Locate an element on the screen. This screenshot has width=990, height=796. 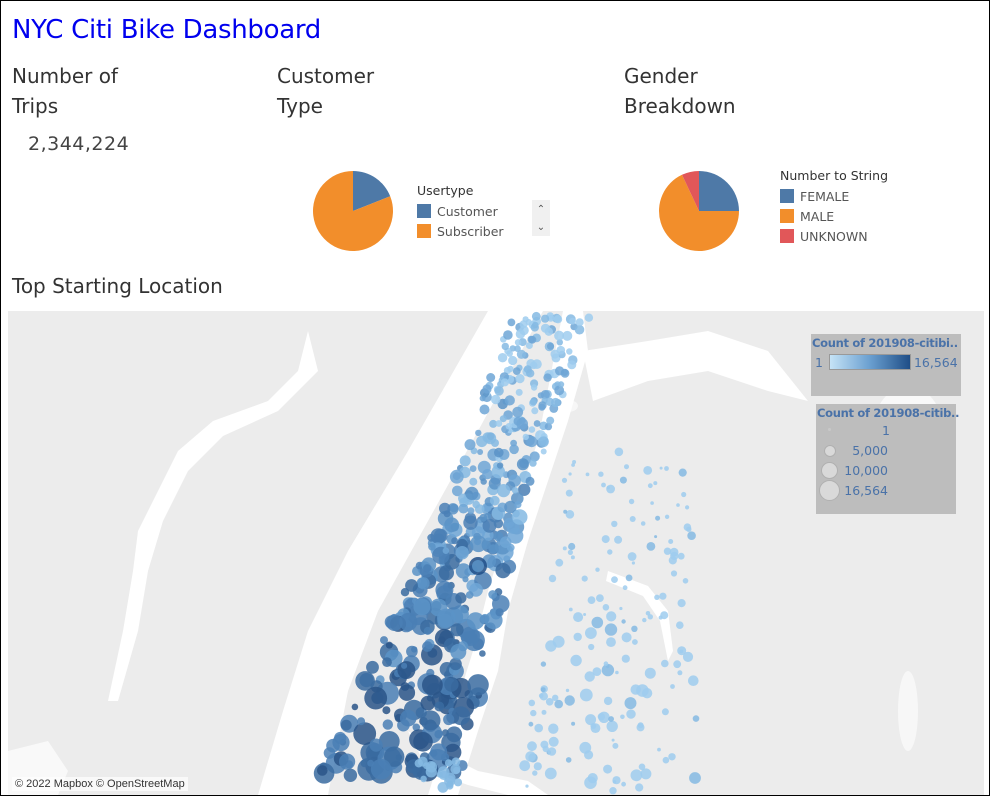
legend-item-customer: Customer is located at coordinates (460, 211).